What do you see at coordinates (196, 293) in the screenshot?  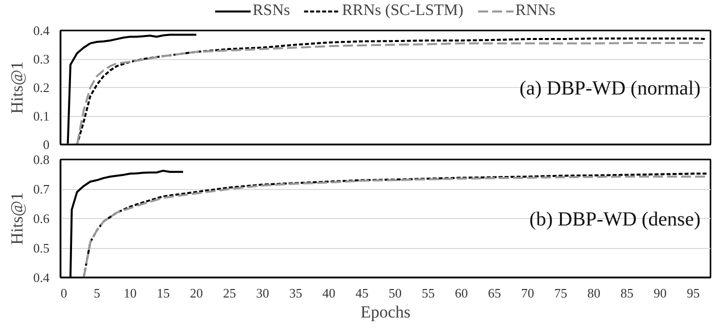 I see `x-tick-label: 20` at bounding box center [196, 293].